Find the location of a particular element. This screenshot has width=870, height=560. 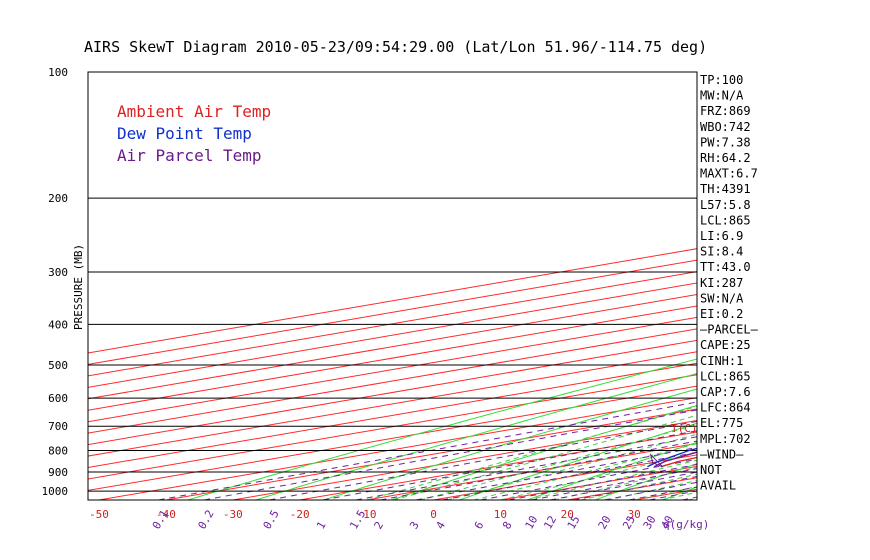

mixing-ratio-label: 4 is located at coordinates (440, 525).